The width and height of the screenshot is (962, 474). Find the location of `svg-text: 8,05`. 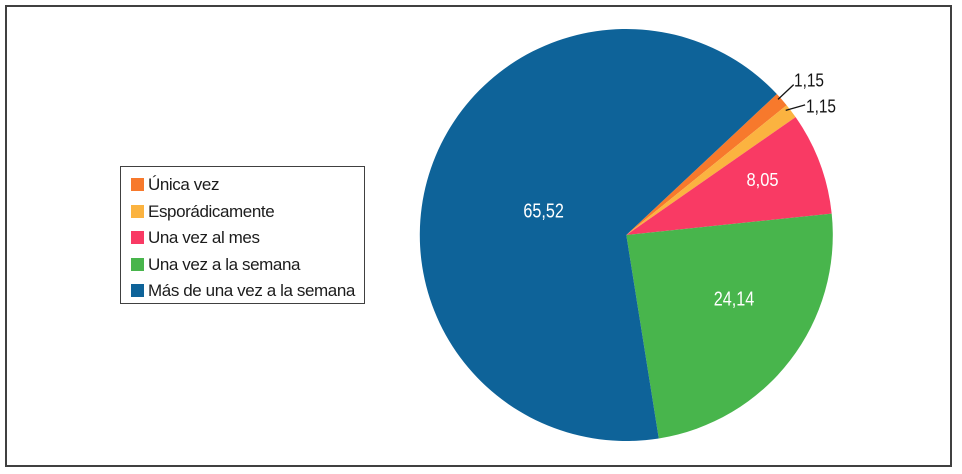

svg-text: 8,05 is located at coordinates (763, 180).